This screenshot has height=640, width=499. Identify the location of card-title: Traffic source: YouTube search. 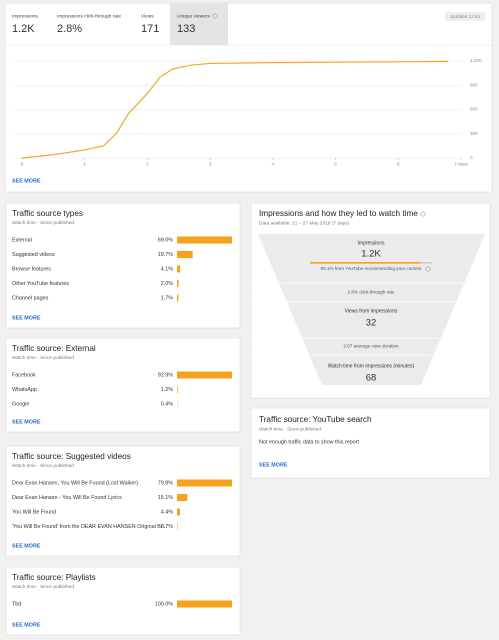
(315, 419).